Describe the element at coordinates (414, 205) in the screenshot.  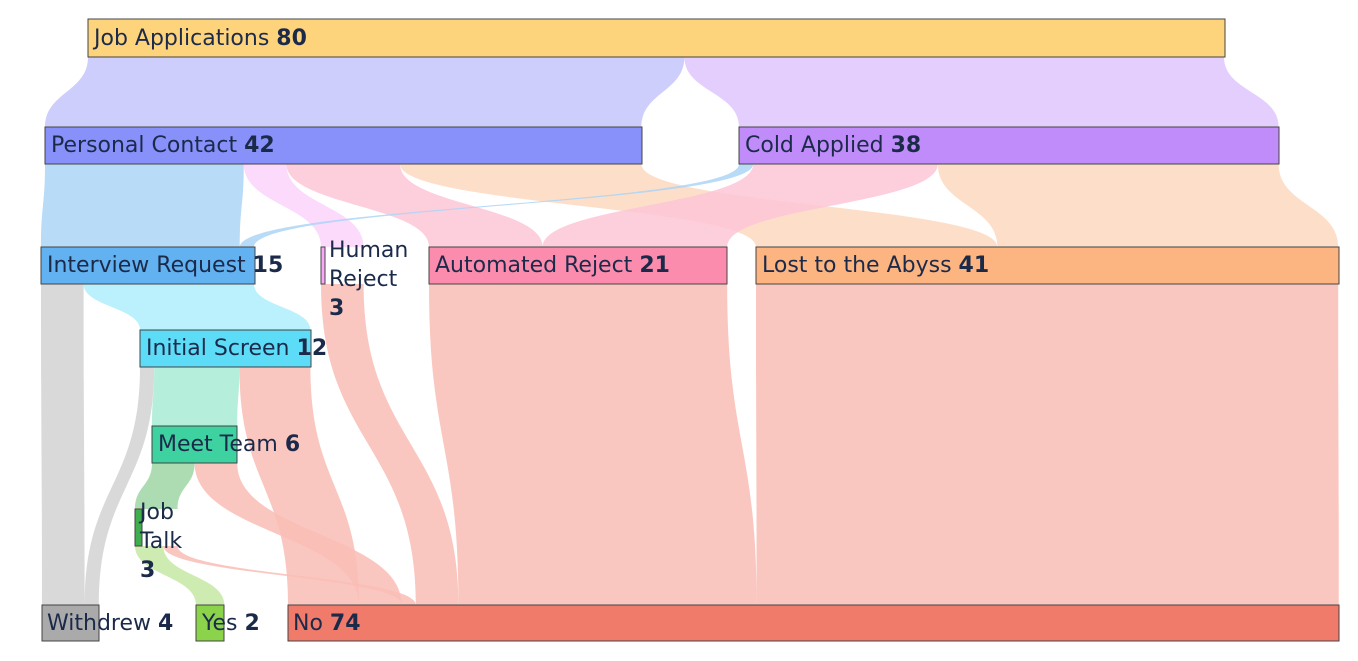
I see `link-personal-to-auto` at that location.